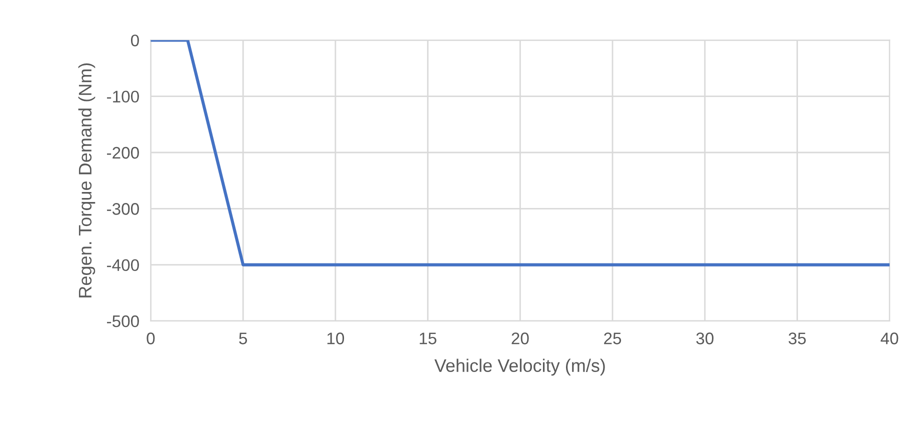 The image size is (919, 432). Describe the element at coordinates (335, 338) in the screenshot. I see `x-tick-label: 10` at that location.